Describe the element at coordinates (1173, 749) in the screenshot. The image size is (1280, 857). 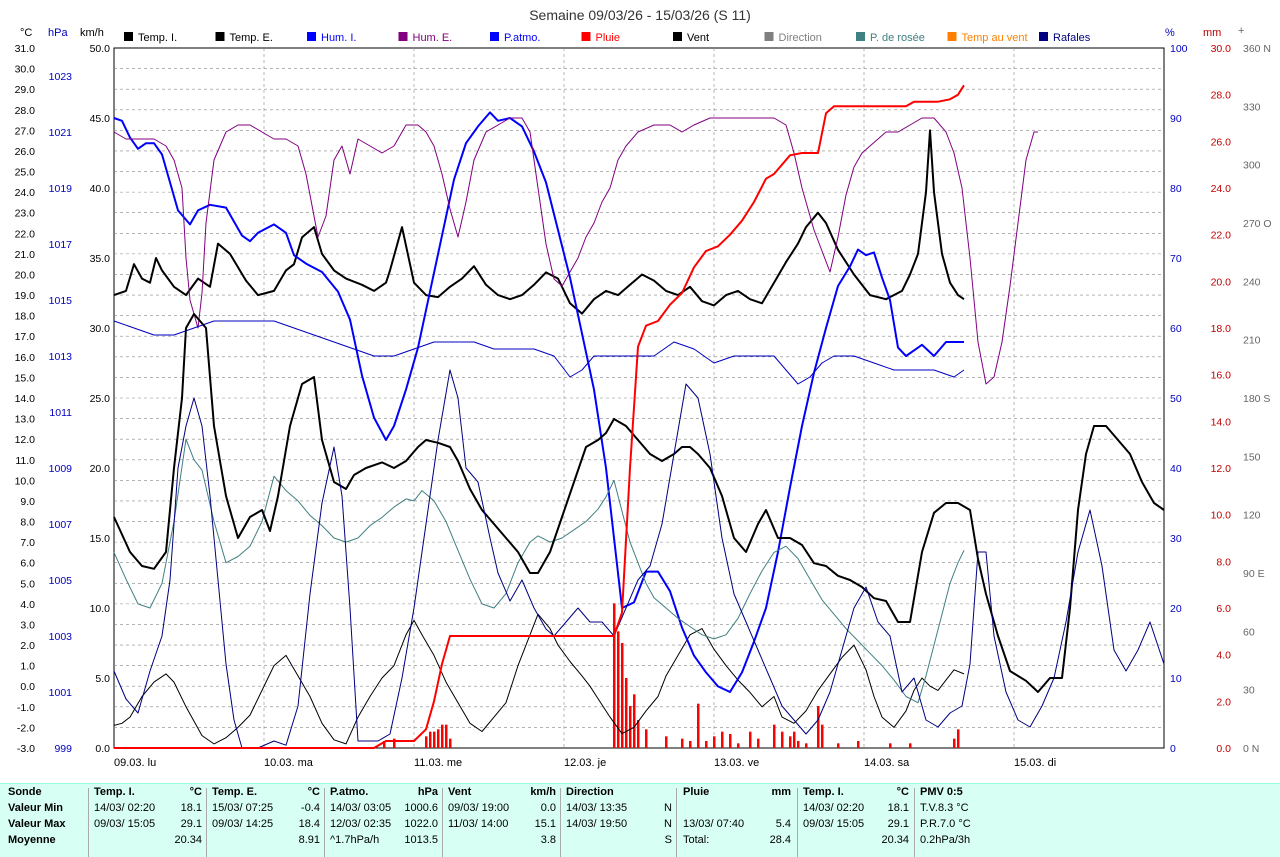
I see `hum-tick-label: 0` at that location.